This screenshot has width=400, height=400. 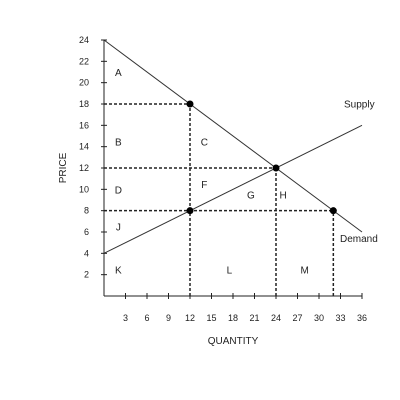 I want to click on y-tick-label: 2, so click(x=86, y=275).